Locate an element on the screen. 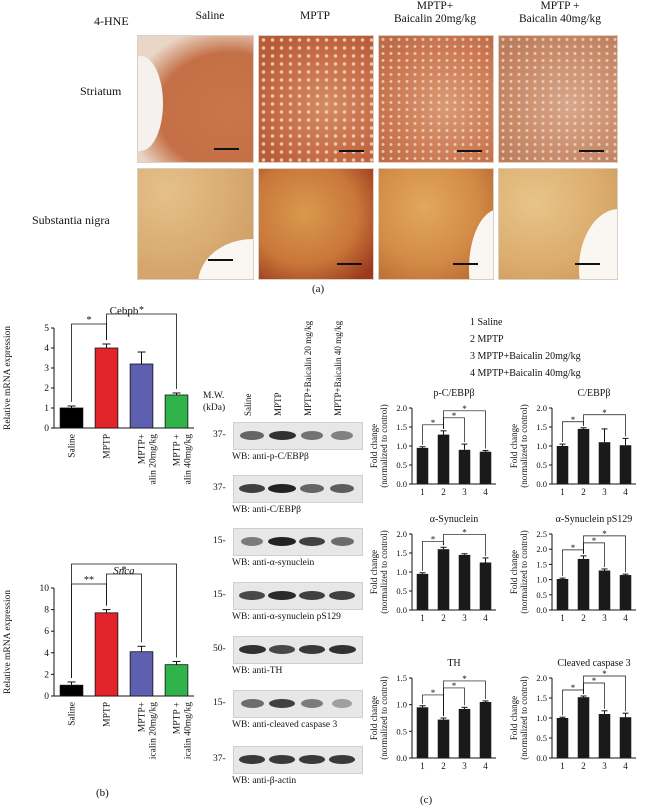  micrograph-striatum-mptp is located at coordinates (316, 99).